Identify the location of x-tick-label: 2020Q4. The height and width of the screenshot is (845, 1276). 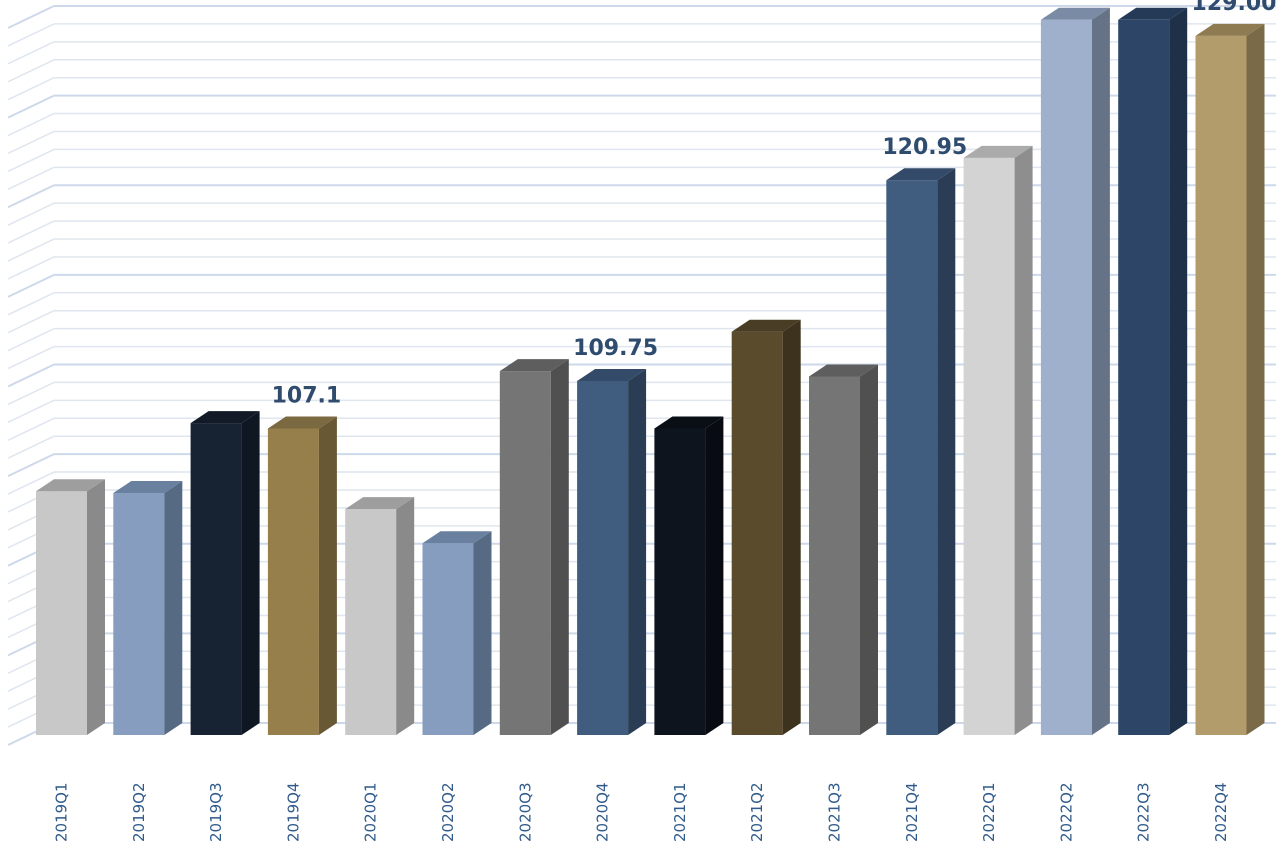
(603, 812).